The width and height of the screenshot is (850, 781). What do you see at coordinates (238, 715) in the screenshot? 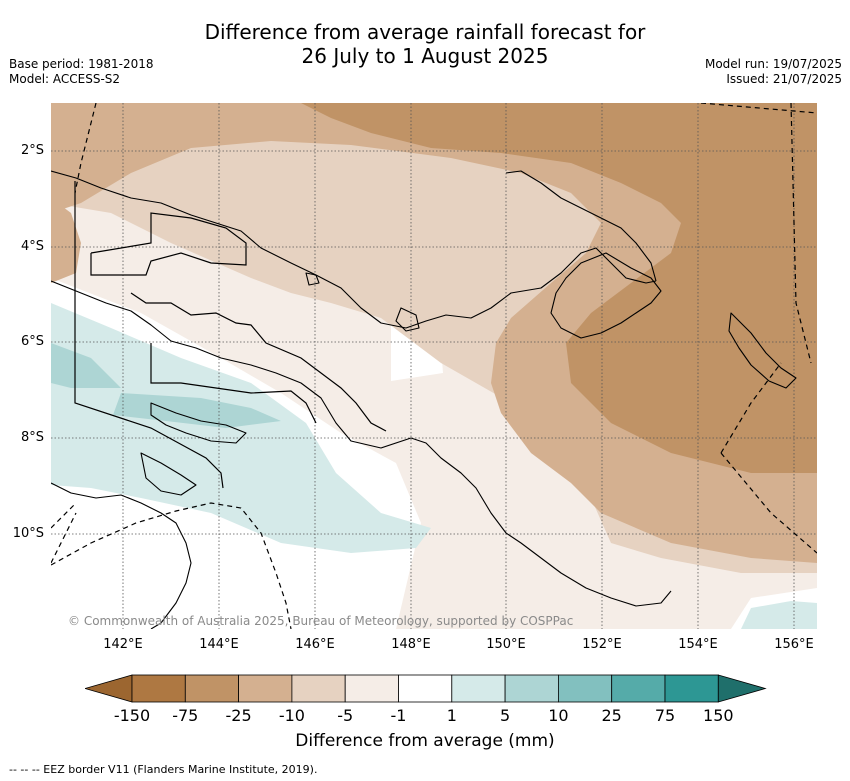
I see `colorbar-tick-label: -25` at bounding box center [238, 715].